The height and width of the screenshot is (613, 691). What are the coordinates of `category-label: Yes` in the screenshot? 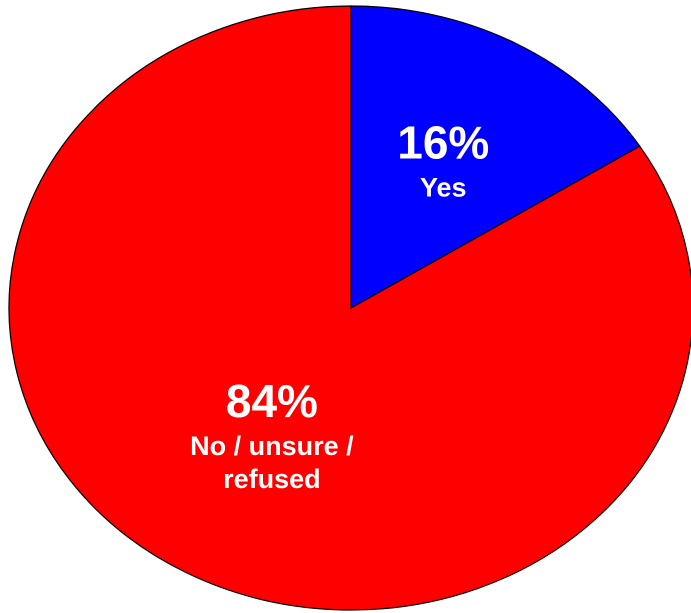 It's located at (443, 187).